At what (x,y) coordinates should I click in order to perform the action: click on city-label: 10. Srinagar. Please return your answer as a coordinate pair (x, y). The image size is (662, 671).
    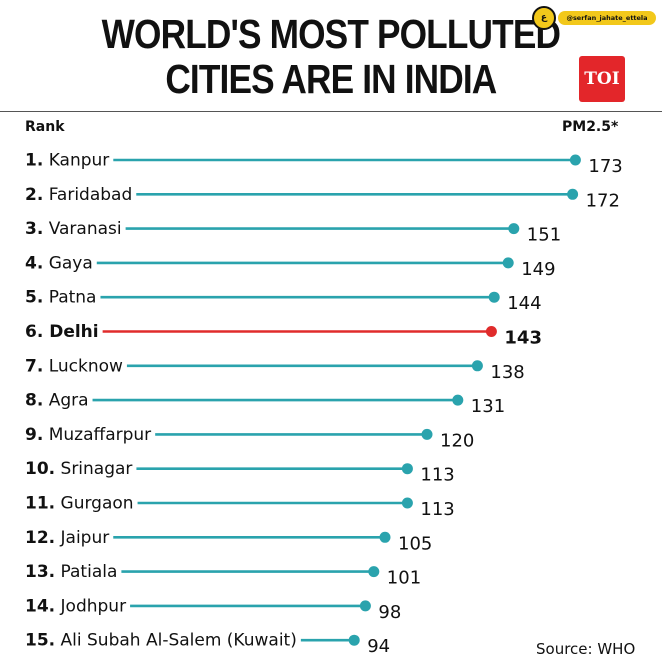
    Looking at the image, I should click on (78, 469).